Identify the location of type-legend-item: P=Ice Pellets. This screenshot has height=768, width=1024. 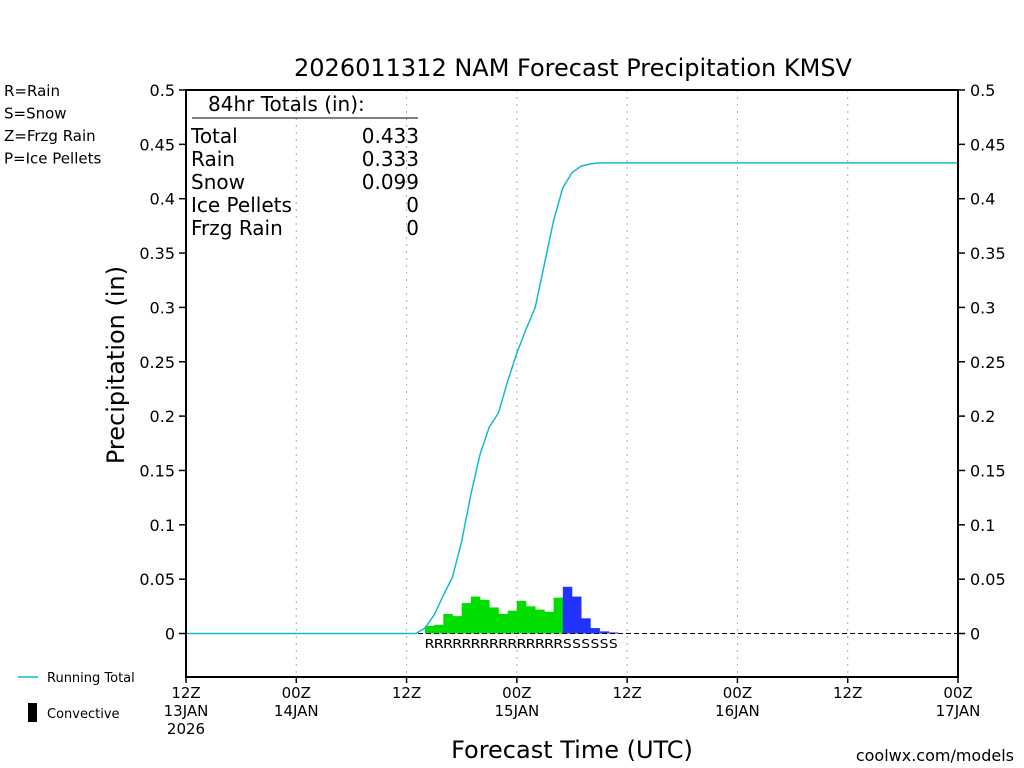
(52, 159).